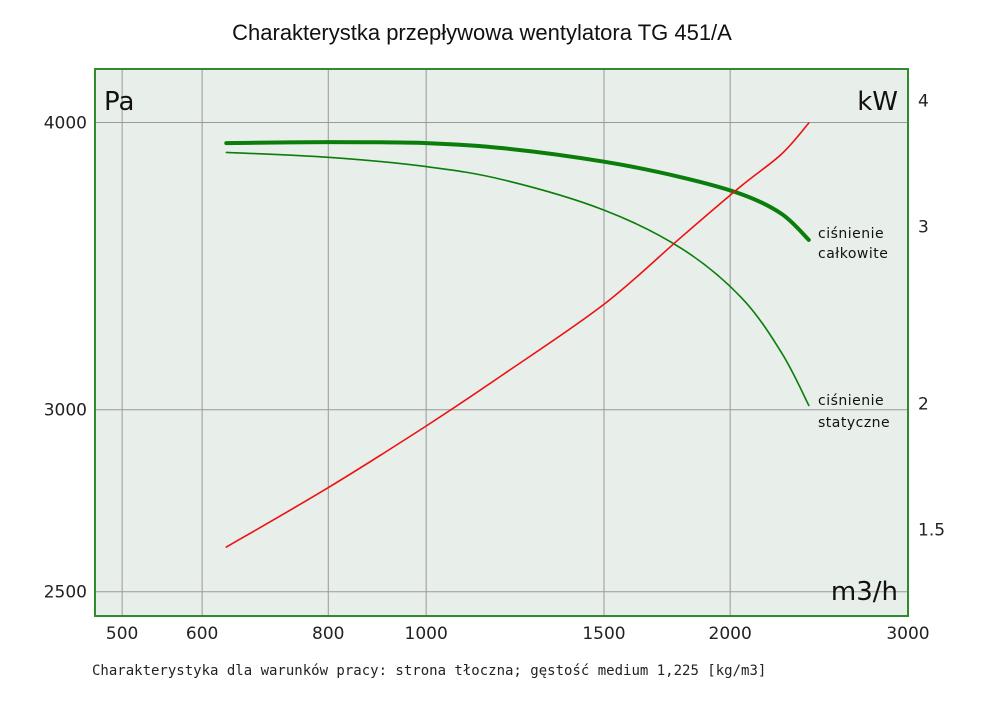 This screenshot has height=706, width=1000. What do you see at coordinates (202, 634) in the screenshot?
I see `x-tick-label: 600` at bounding box center [202, 634].